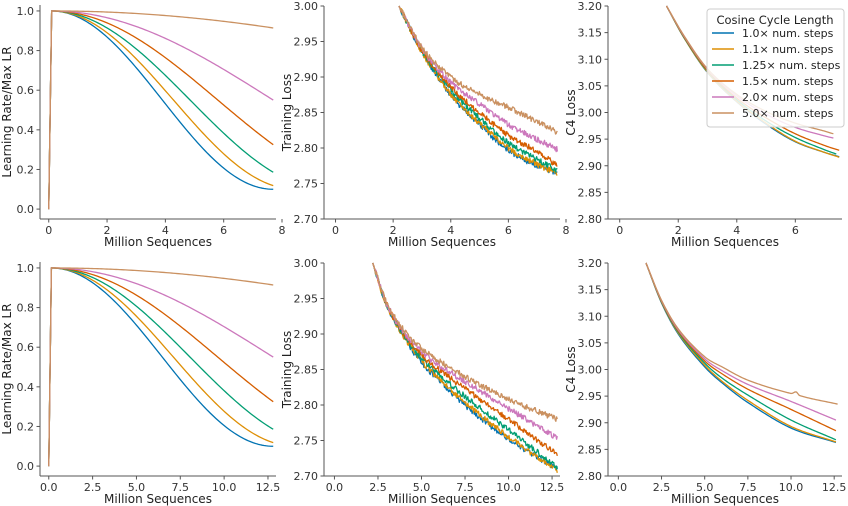  What do you see at coordinates (788, 113) in the screenshot?
I see `legend-label: 5.0× num. steps` at bounding box center [788, 113].